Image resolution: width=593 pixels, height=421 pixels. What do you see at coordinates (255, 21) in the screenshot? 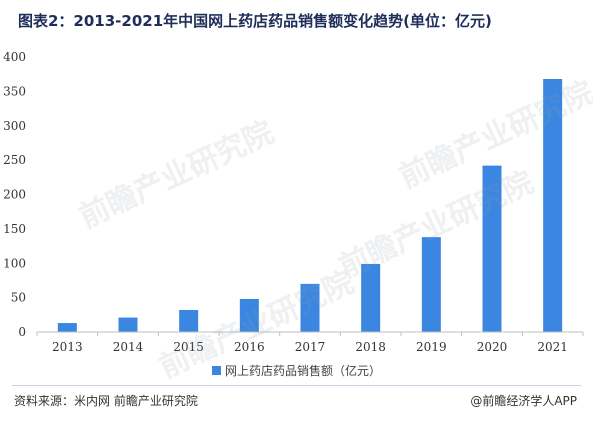
I see `chart-title: 图表2：2013-2021年中国网上药店药品销售额变化趋势(单位：亿元)` at bounding box center [255, 21].